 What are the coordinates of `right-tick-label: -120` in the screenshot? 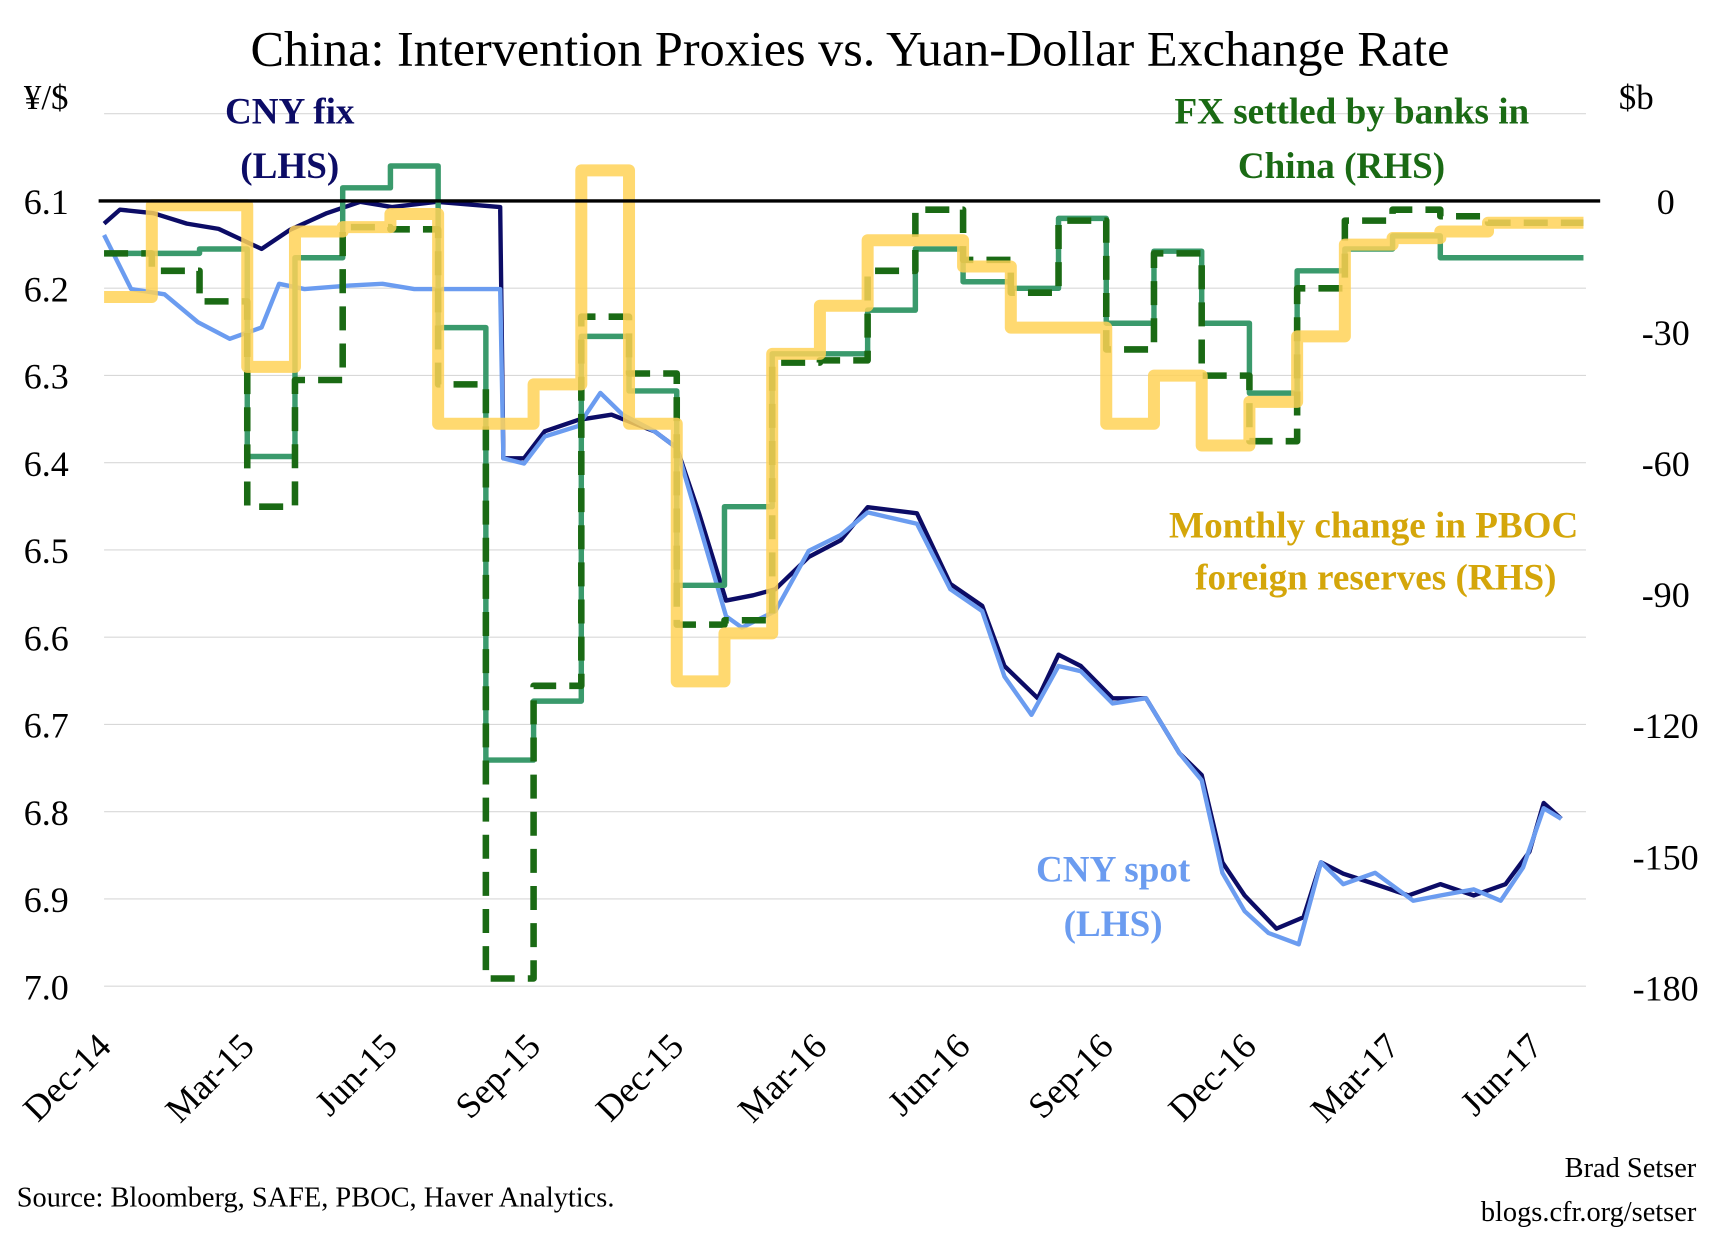 It's located at (1666, 726).